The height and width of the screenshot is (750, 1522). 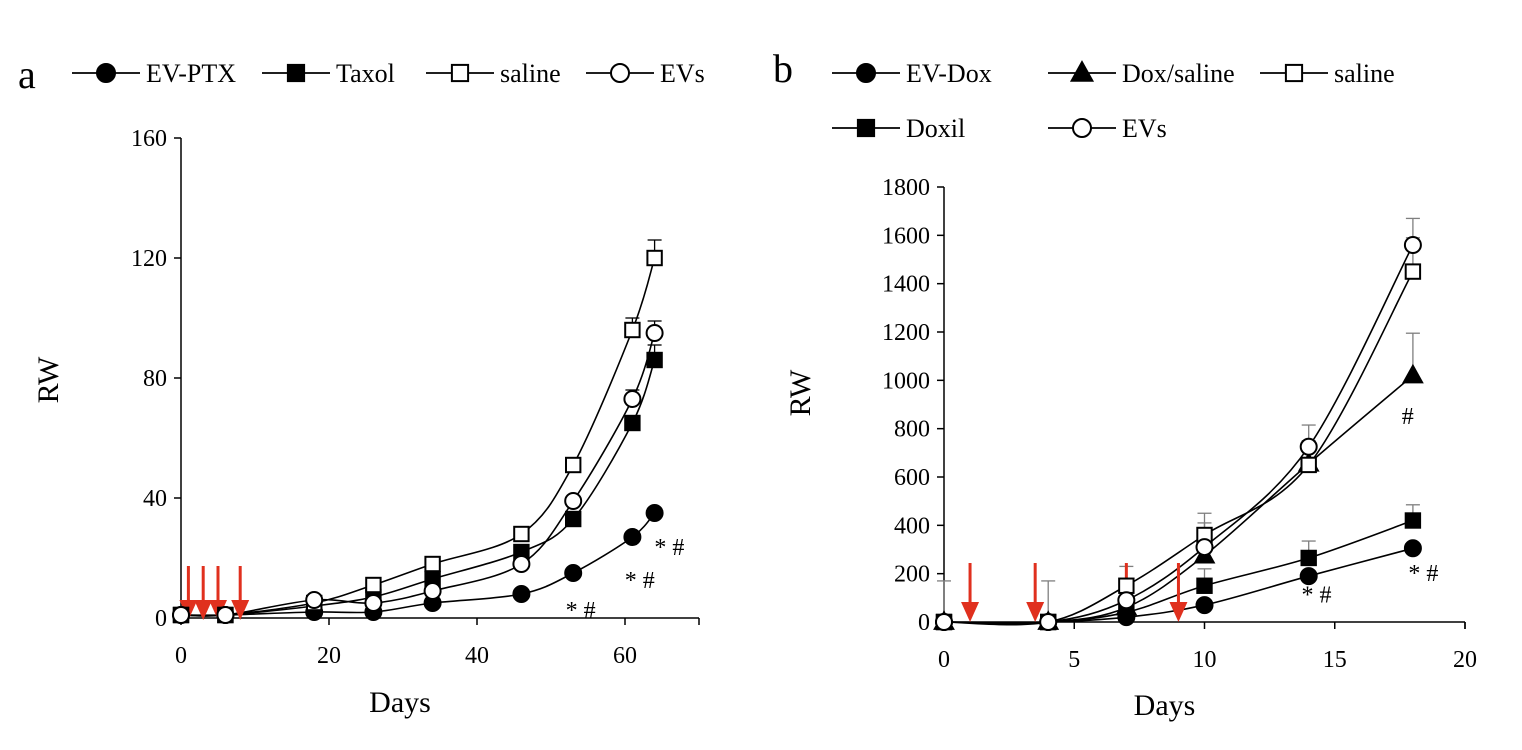 What do you see at coordinates (912, 478) in the screenshot?
I see `panel-b-y-tick-label: 600` at bounding box center [912, 478].